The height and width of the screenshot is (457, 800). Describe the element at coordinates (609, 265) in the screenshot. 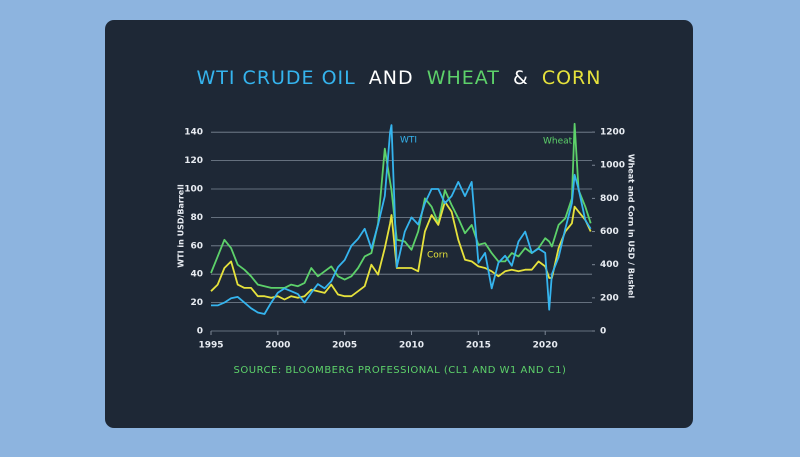

I see `y2-tick-label: 400` at that location.